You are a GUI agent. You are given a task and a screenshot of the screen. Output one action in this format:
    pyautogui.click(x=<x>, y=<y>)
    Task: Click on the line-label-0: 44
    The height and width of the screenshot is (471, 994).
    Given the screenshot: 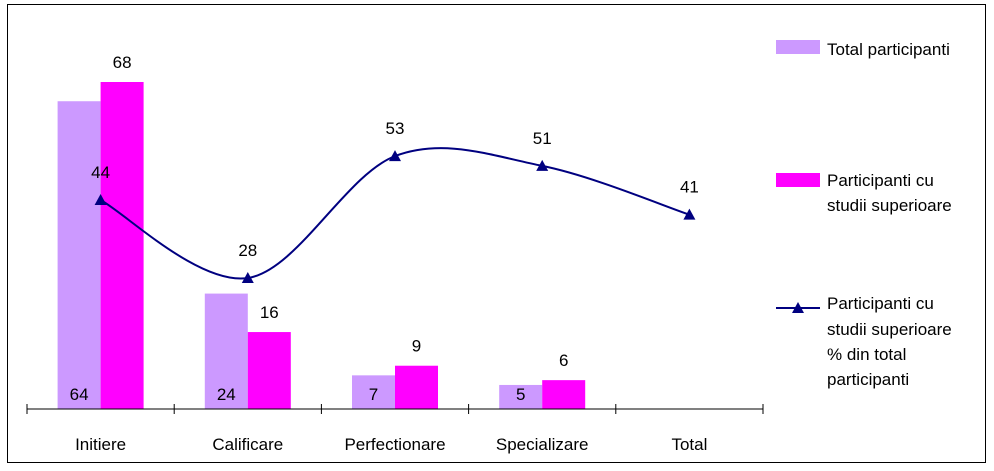 What is the action you would take?
    pyautogui.click(x=100, y=172)
    